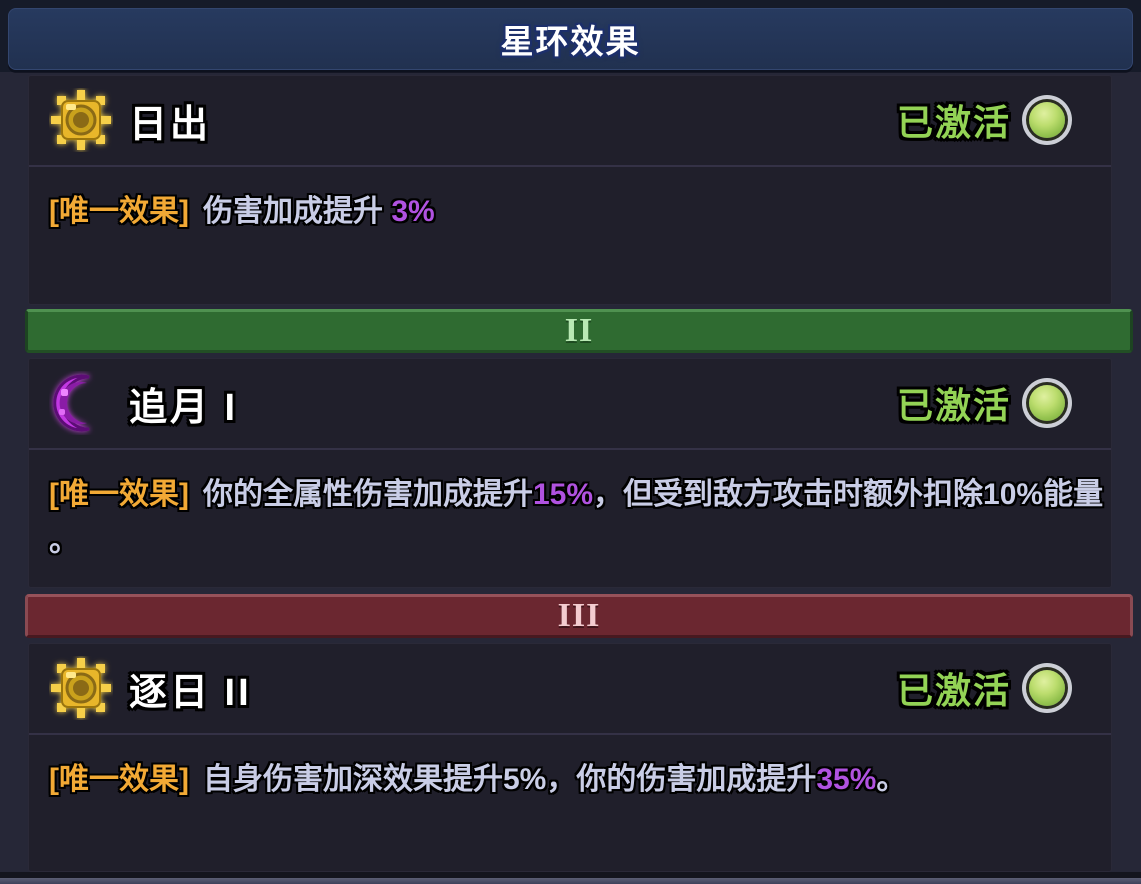  I want to click on effect-text: ，但受到敌方攻击时额外扣除10%能量, so click(848, 494).